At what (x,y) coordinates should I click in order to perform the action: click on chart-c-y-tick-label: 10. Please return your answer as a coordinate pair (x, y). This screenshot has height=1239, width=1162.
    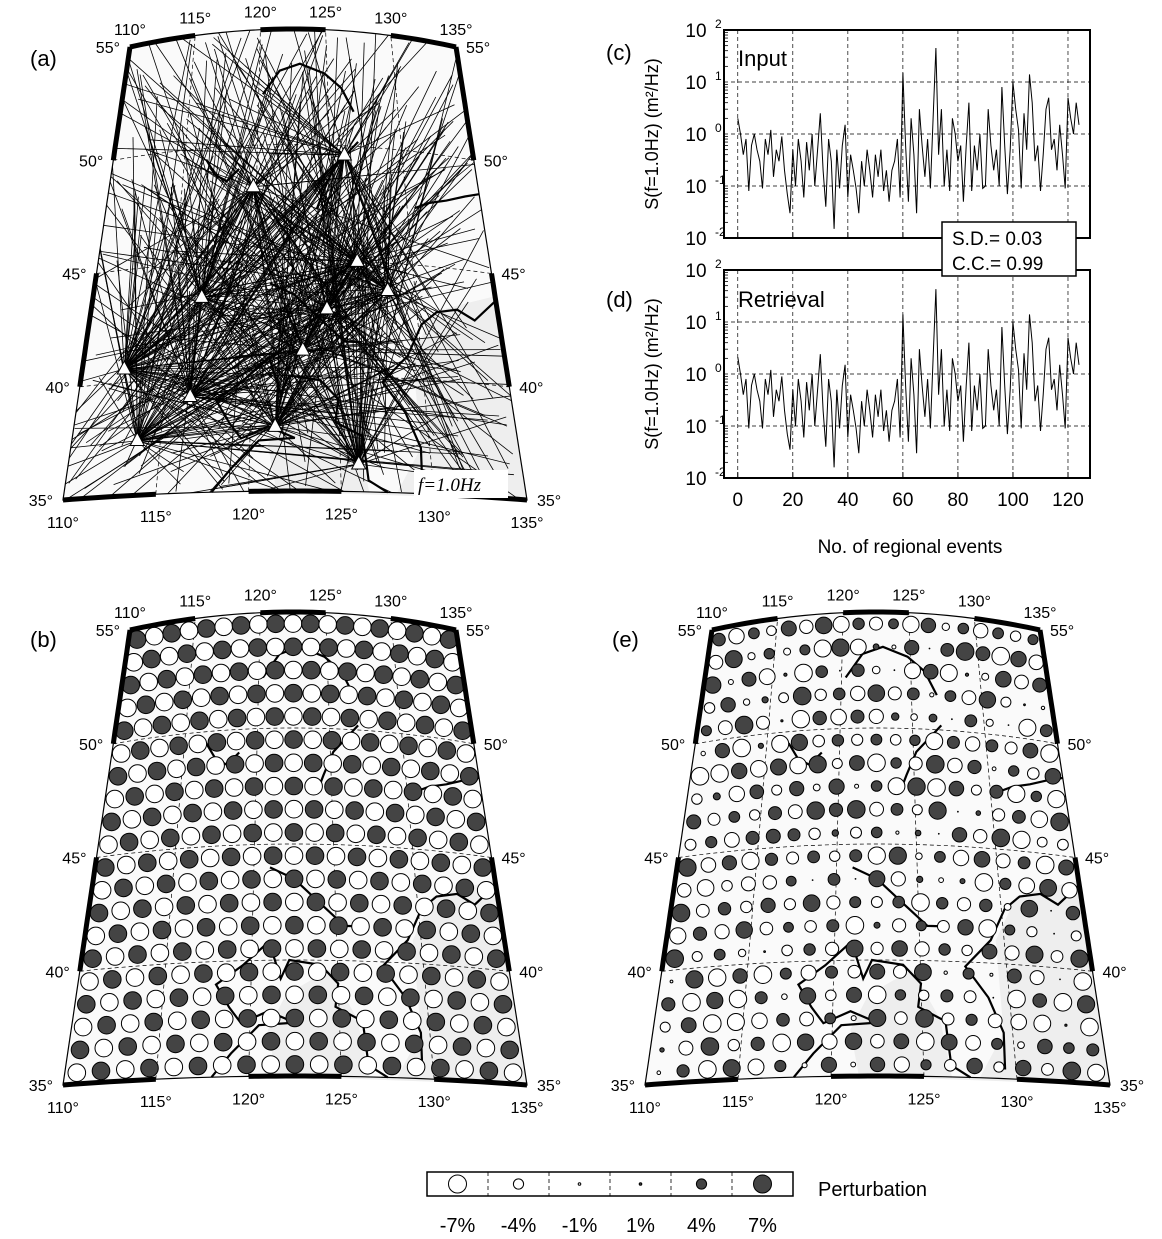
    Looking at the image, I should click on (695, 31).